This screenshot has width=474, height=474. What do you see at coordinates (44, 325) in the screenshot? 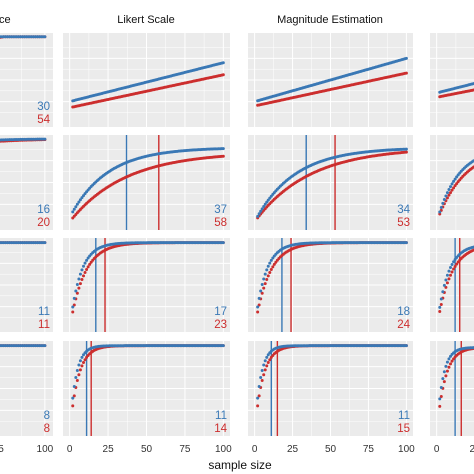
I see `sample-size-label-red: 11` at bounding box center [44, 325].